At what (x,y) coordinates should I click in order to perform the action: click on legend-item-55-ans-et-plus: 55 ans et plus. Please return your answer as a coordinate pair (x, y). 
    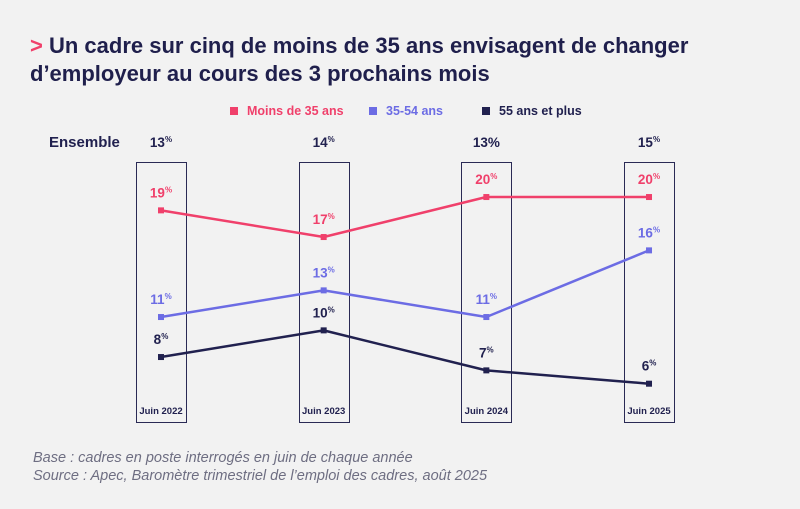
    Looking at the image, I should click on (532, 111).